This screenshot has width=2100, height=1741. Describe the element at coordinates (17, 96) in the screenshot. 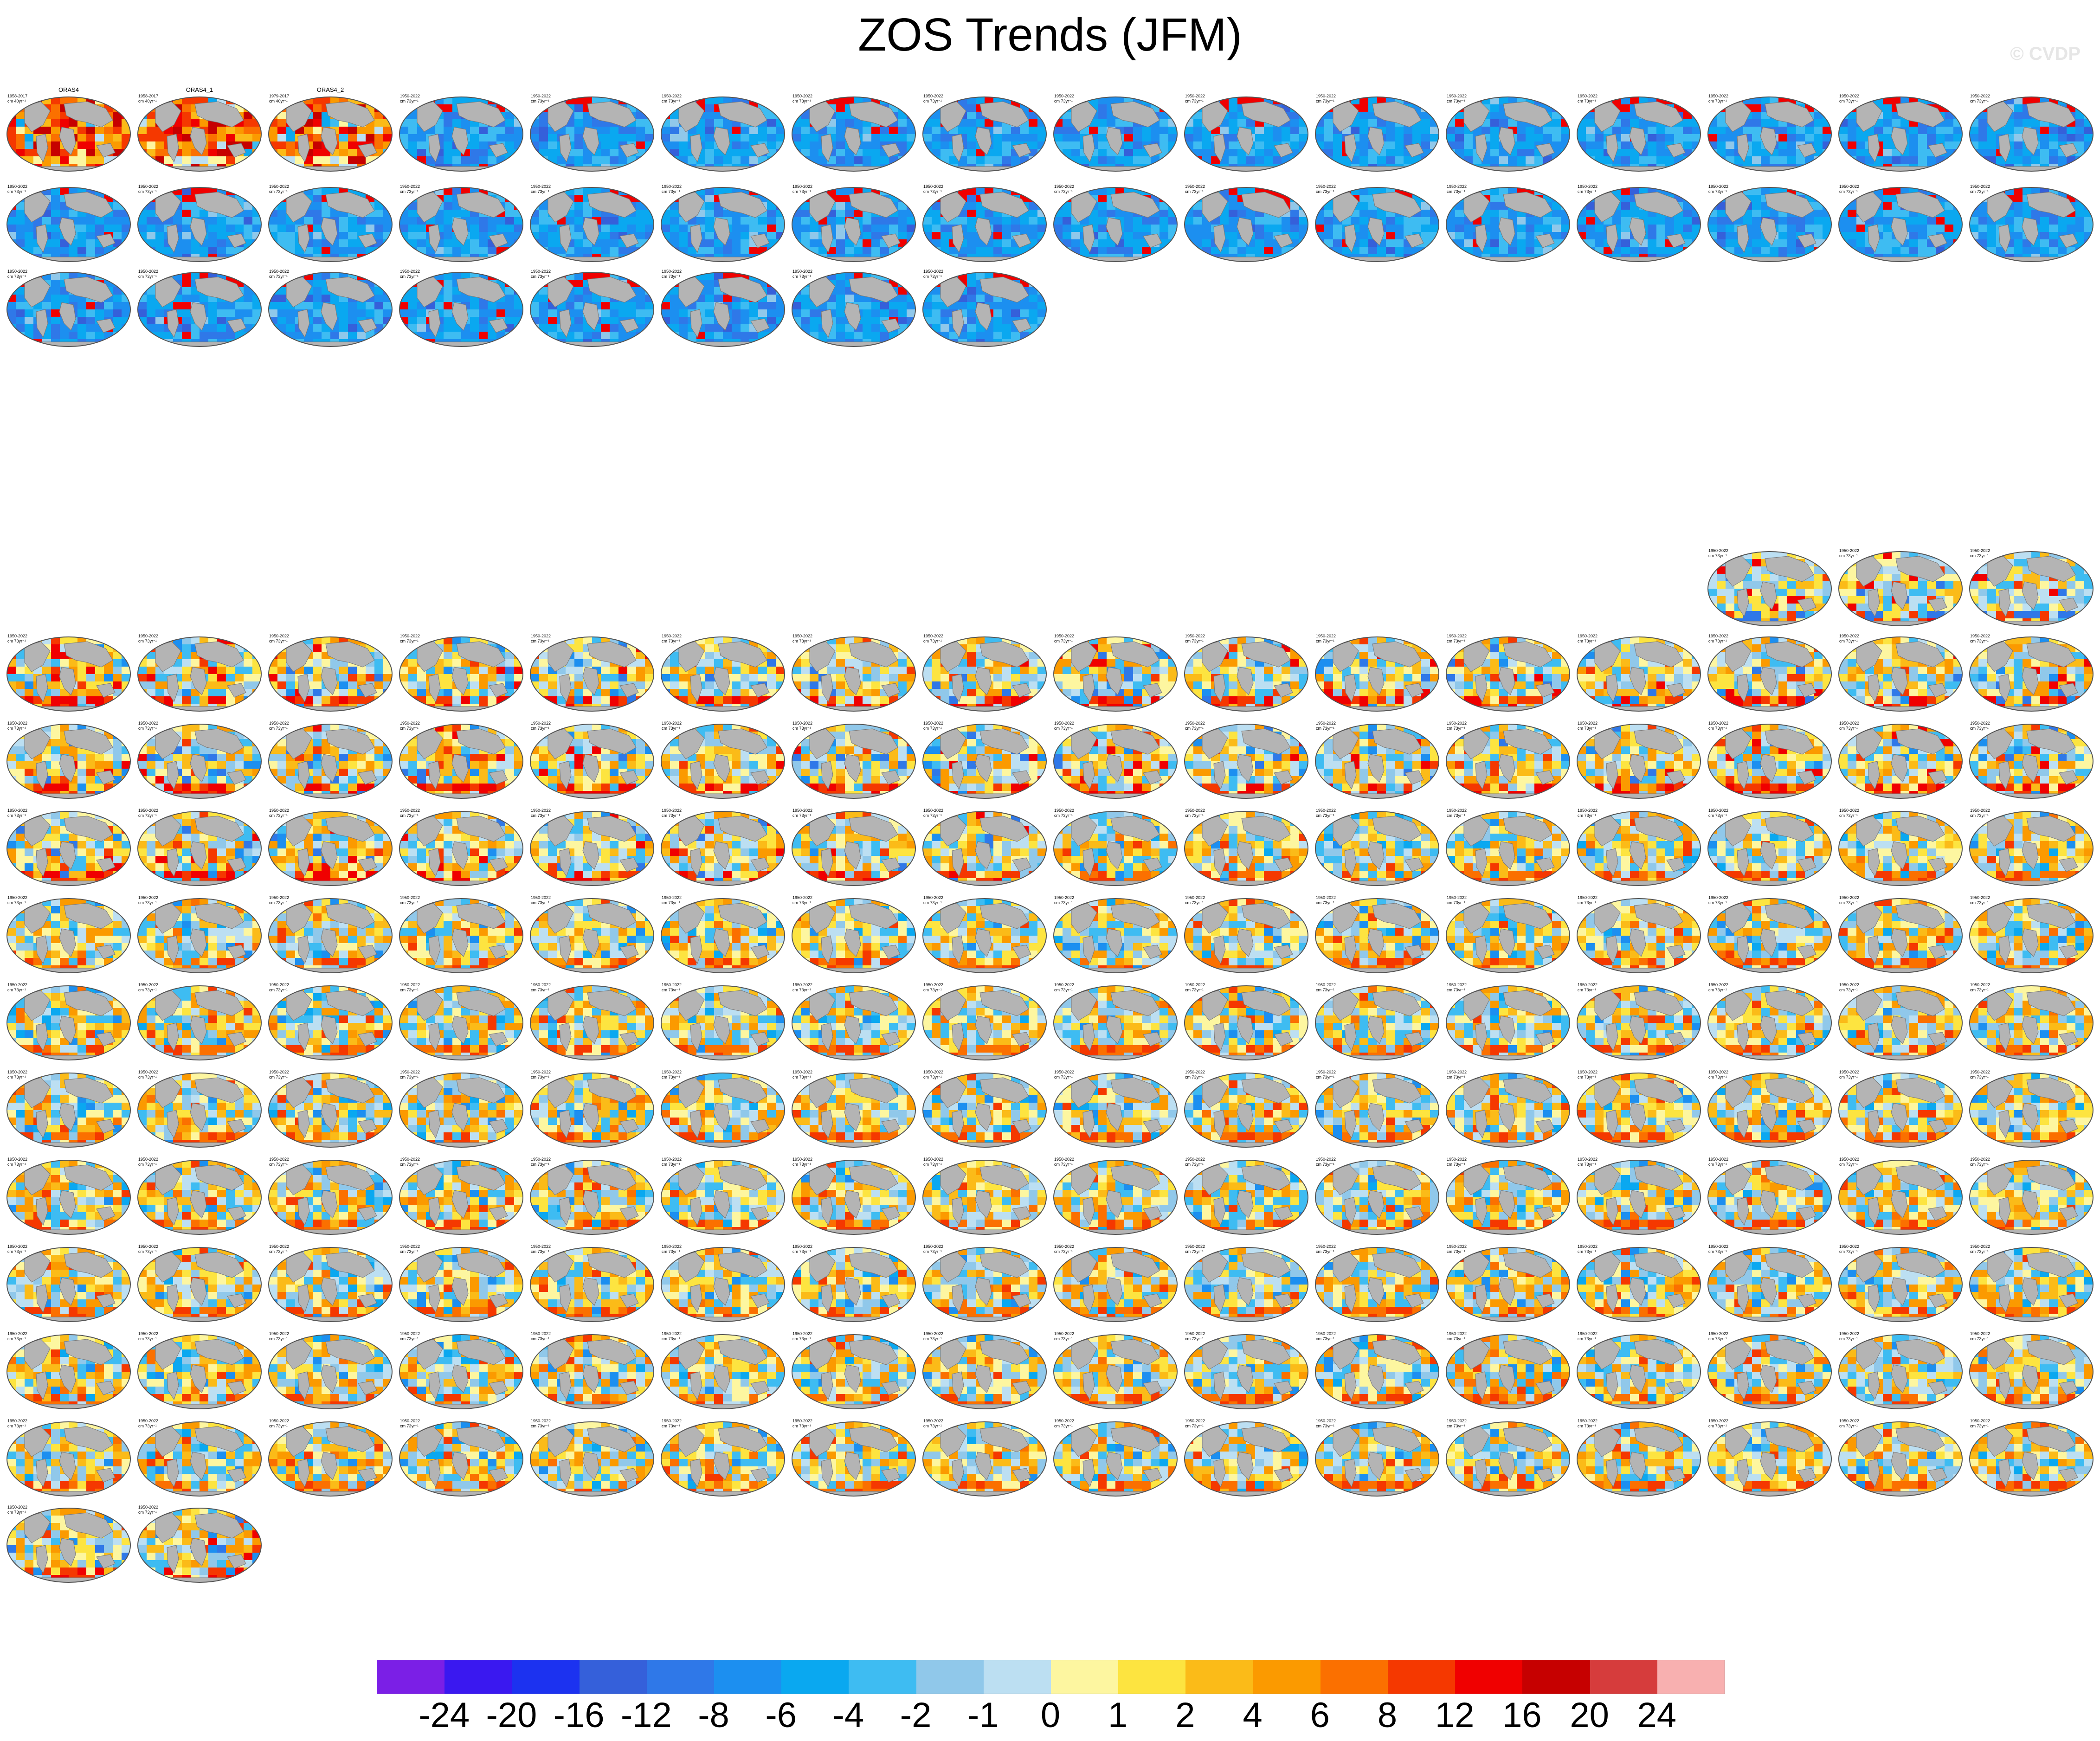

I see `panel-side-label: 1958-2017` at that location.